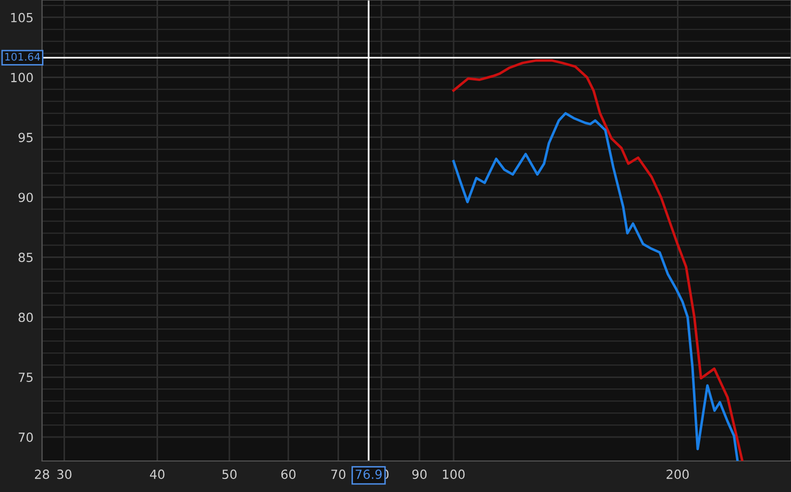  What do you see at coordinates (22, 77) in the screenshot?
I see `y-tick-label: 100` at bounding box center [22, 77].